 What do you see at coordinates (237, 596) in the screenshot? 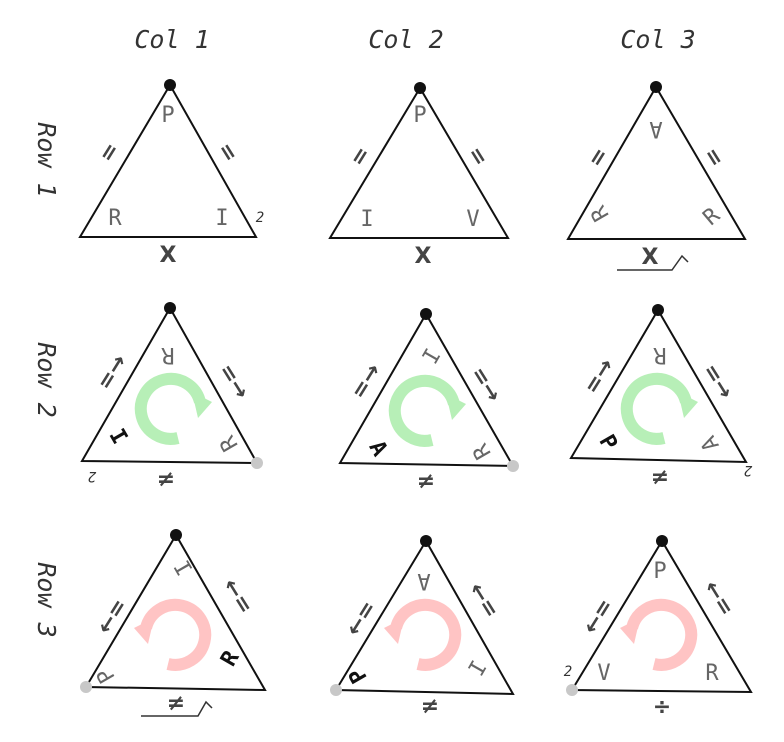
I see `side-mark-right: ←=` at bounding box center [237, 596].